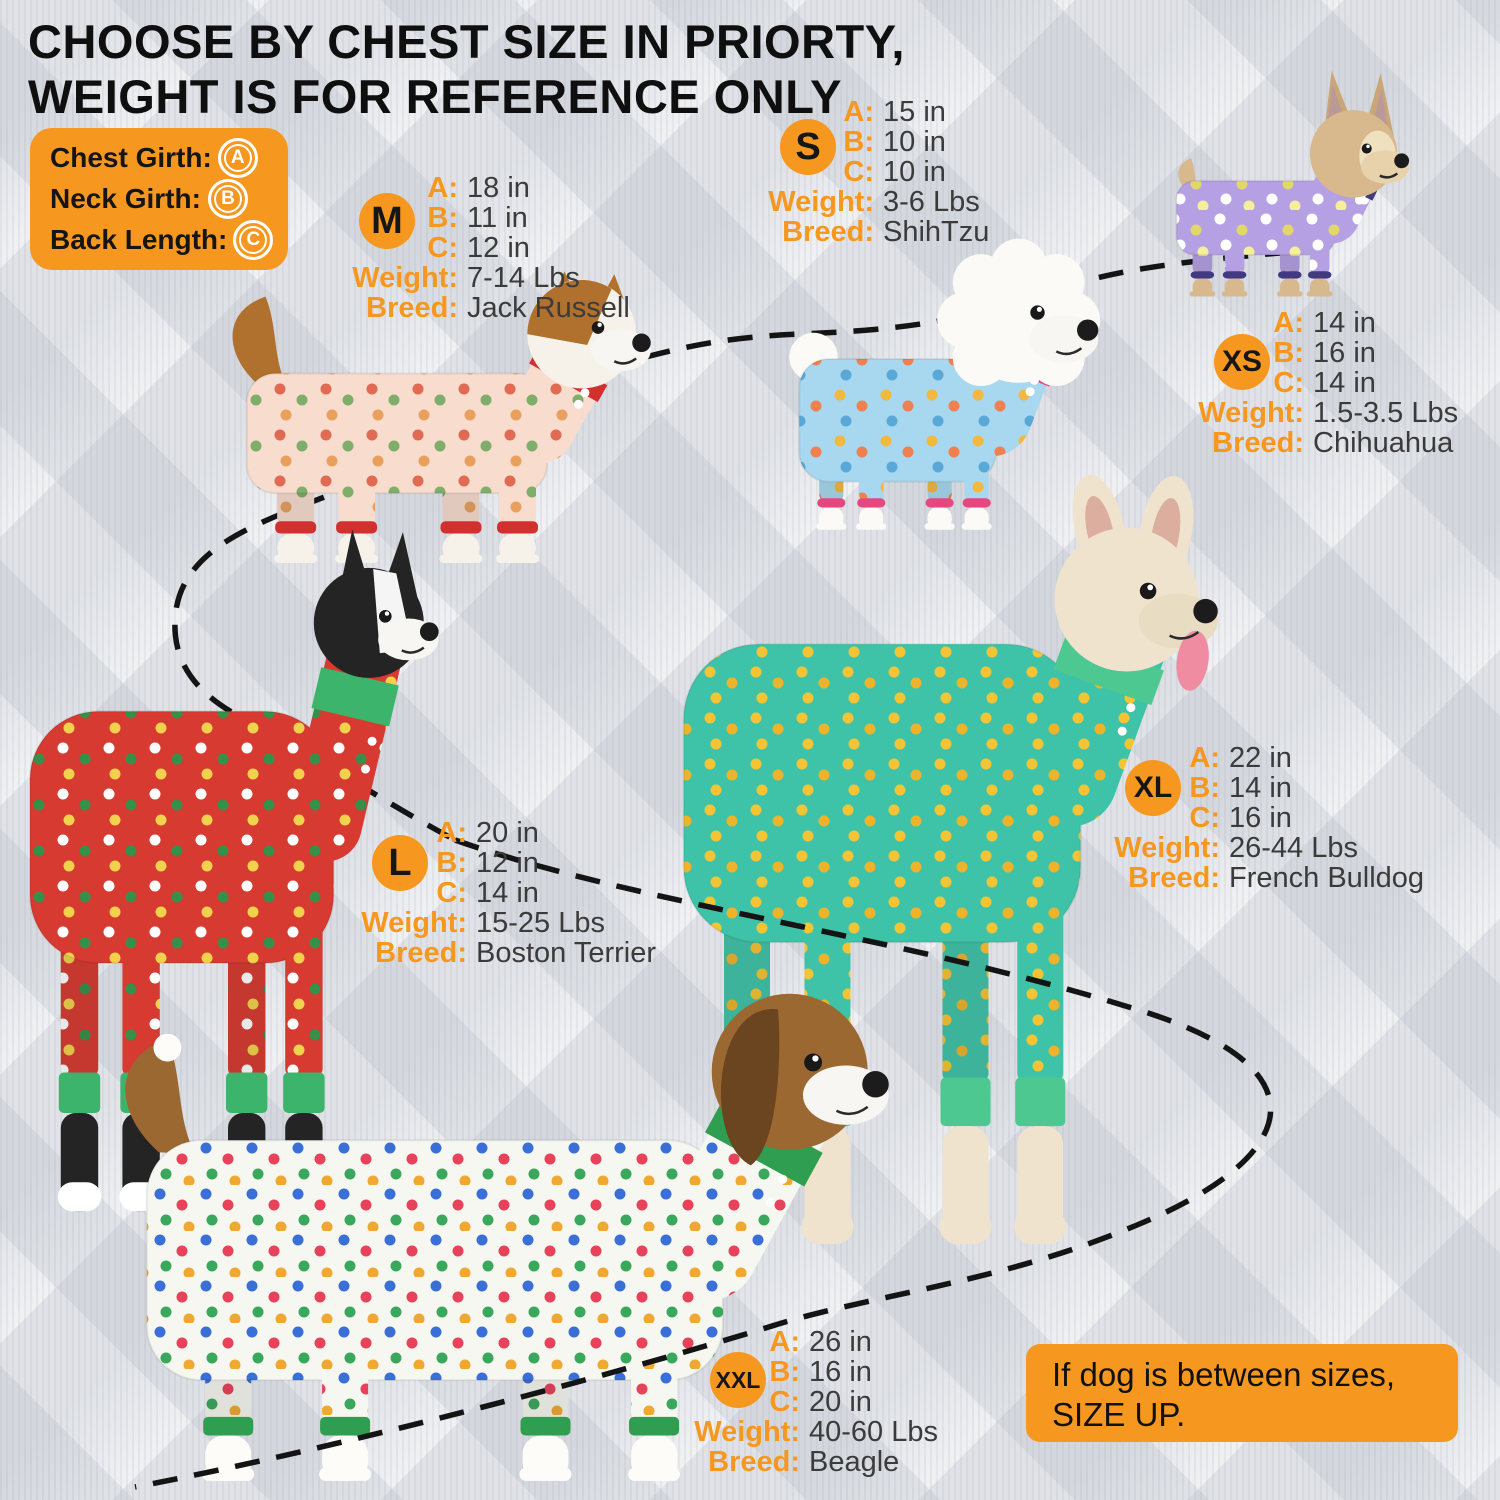 The width and height of the screenshot is (1500, 1500). Describe the element at coordinates (400, 863) in the screenshot. I see `size-badge-l: L` at that location.